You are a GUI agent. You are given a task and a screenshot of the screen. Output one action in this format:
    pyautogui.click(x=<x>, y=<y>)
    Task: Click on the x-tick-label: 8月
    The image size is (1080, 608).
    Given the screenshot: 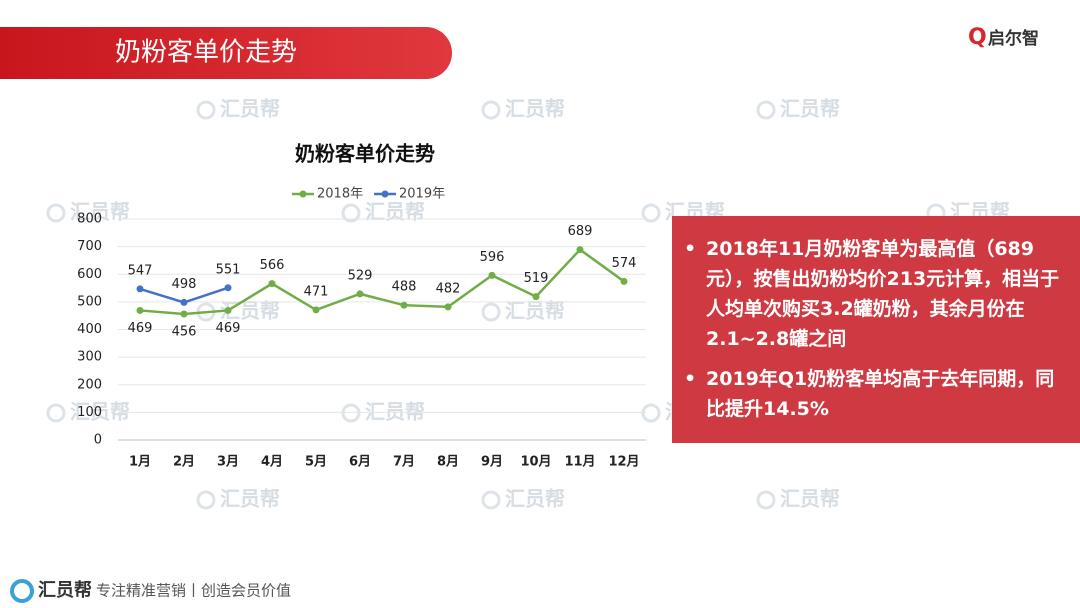 What is the action you would take?
    pyautogui.click(x=448, y=462)
    